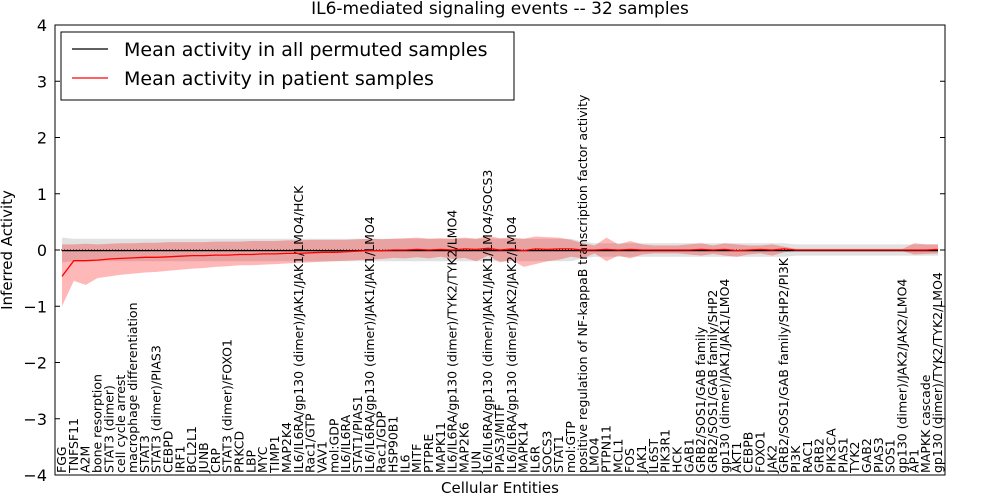  I want to click on x-tick-label: TNFSF11, so click(73, 446).